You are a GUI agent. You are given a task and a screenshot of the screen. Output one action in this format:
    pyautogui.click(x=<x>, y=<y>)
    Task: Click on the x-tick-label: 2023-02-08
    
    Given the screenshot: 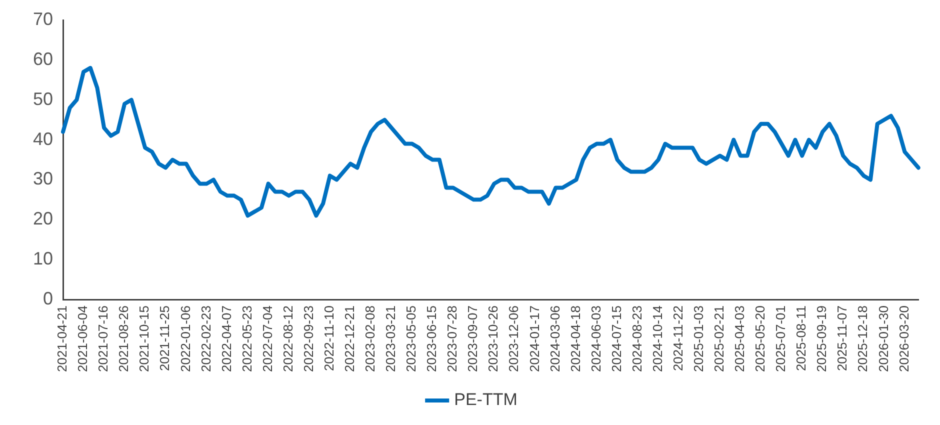 What is the action you would take?
    pyautogui.click(x=370, y=339)
    